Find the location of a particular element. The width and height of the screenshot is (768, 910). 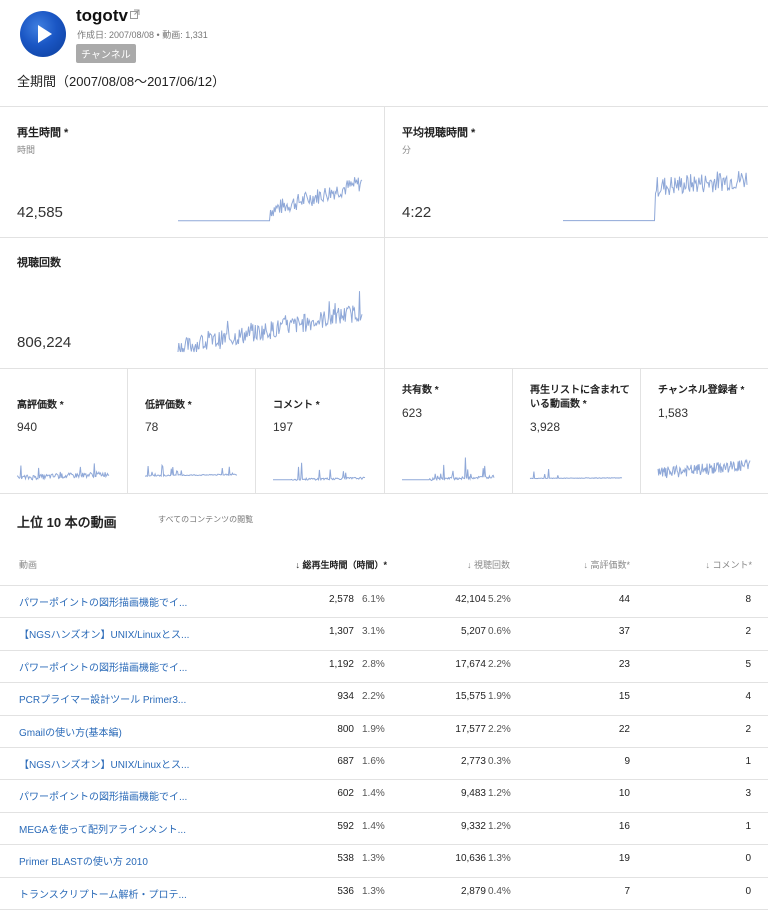

comments-value: 1 is located at coordinates (748, 761).